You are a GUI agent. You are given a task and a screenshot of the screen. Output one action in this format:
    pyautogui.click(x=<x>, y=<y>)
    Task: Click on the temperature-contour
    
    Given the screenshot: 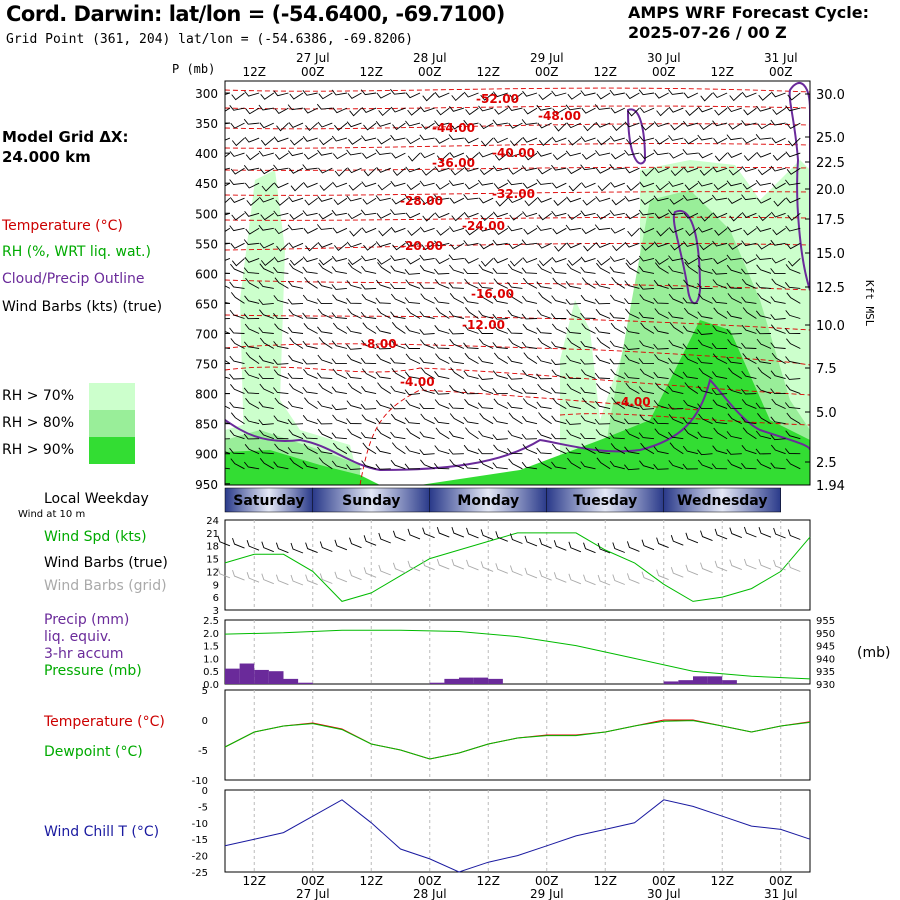 What is the action you would take?
    pyautogui.click(x=684, y=419)
    